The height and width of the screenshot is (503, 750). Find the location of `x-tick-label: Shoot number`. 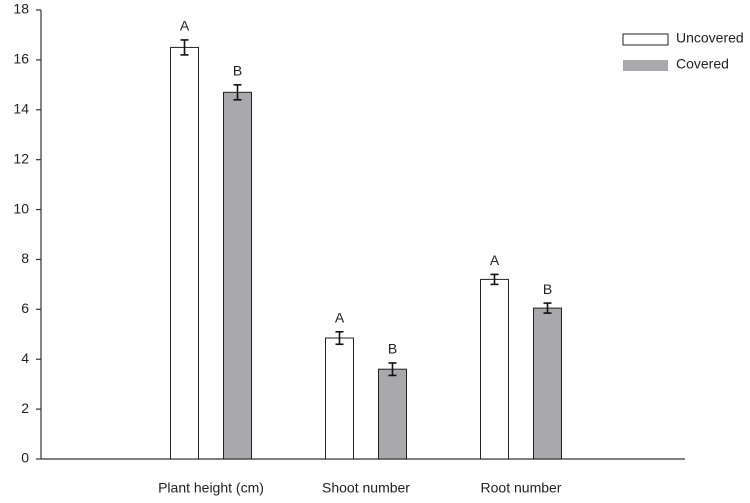

x-tick-label: Shoot number is located at coordinates (366, 488).